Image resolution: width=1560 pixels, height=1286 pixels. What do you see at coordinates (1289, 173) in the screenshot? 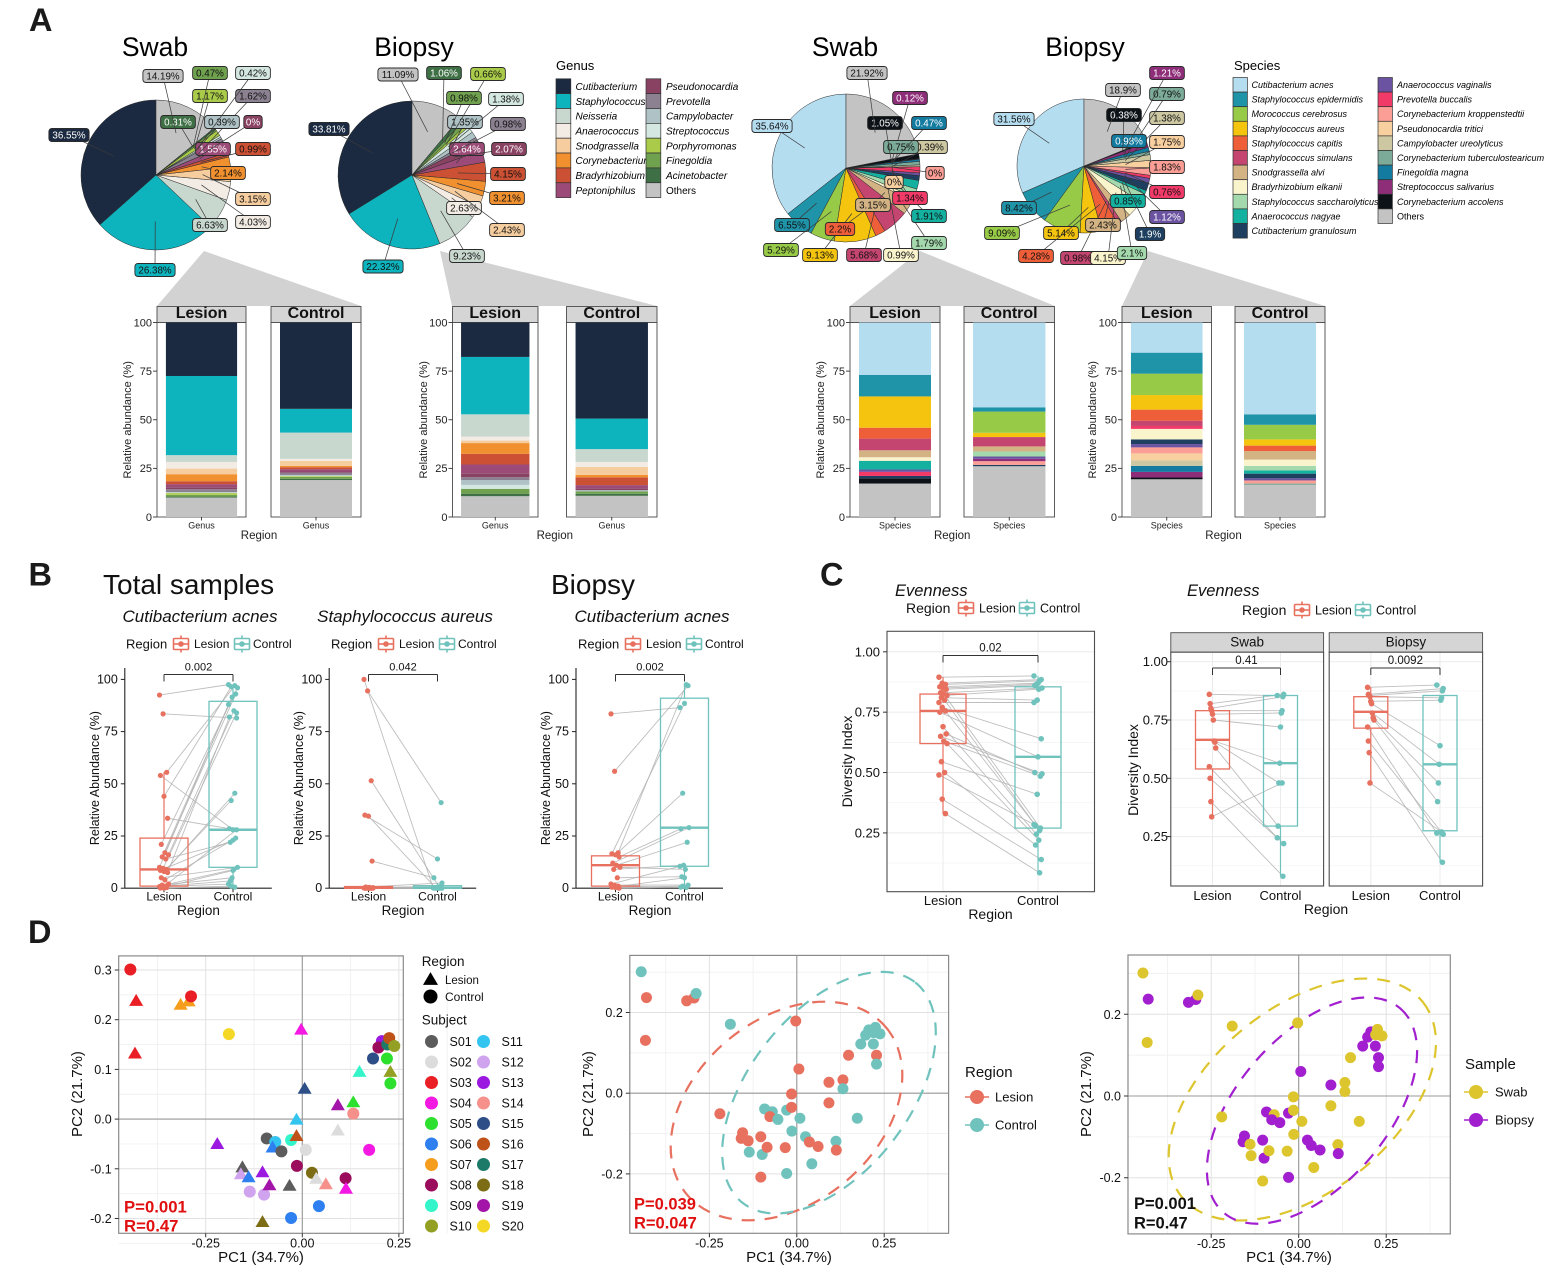
I see `svg-text: Snodgrassella alvi` at bounding box center [1289, 173].